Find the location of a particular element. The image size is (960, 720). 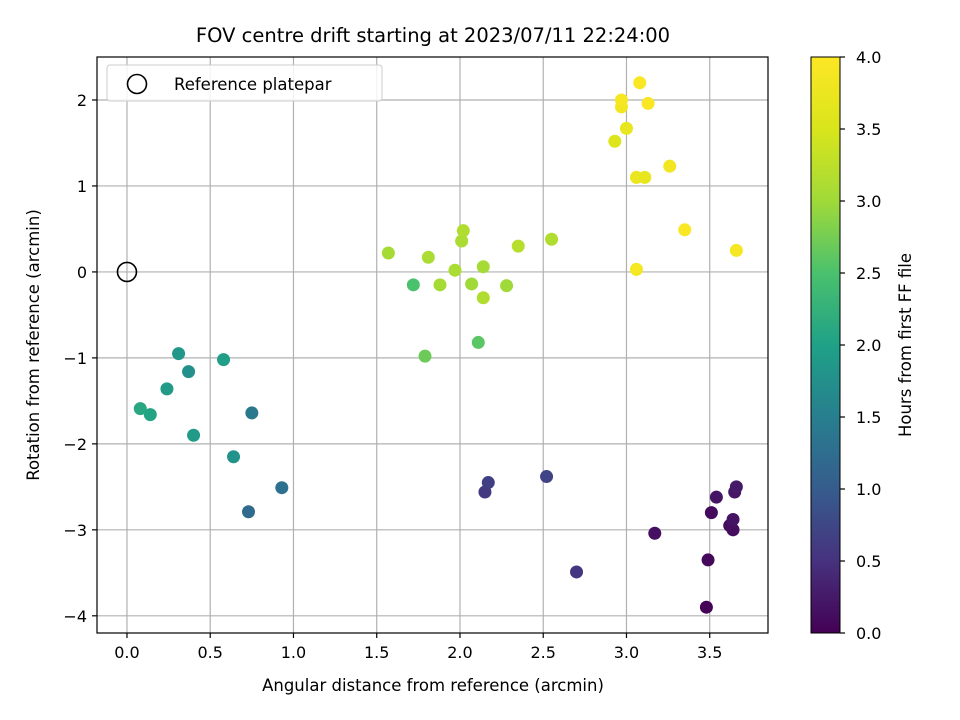

y-tick-label: −2 is located at coordinates (75, 444).